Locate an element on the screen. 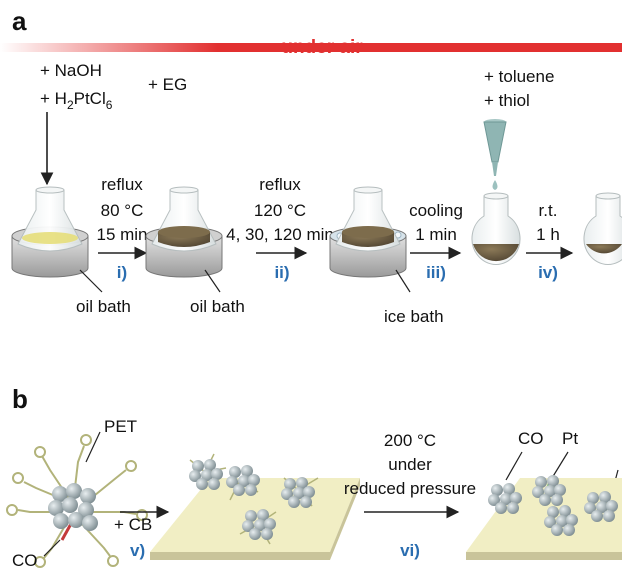 The image size is (622, 571). step-iv-line2: 1 h is located at coordinates (548, 234).